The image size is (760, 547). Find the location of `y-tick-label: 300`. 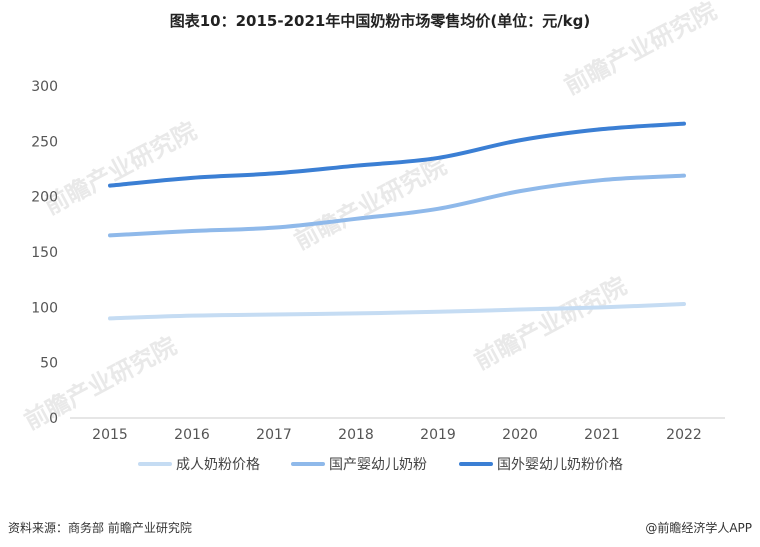

y-tick-label: 300 is located at coordinates (44, 87).